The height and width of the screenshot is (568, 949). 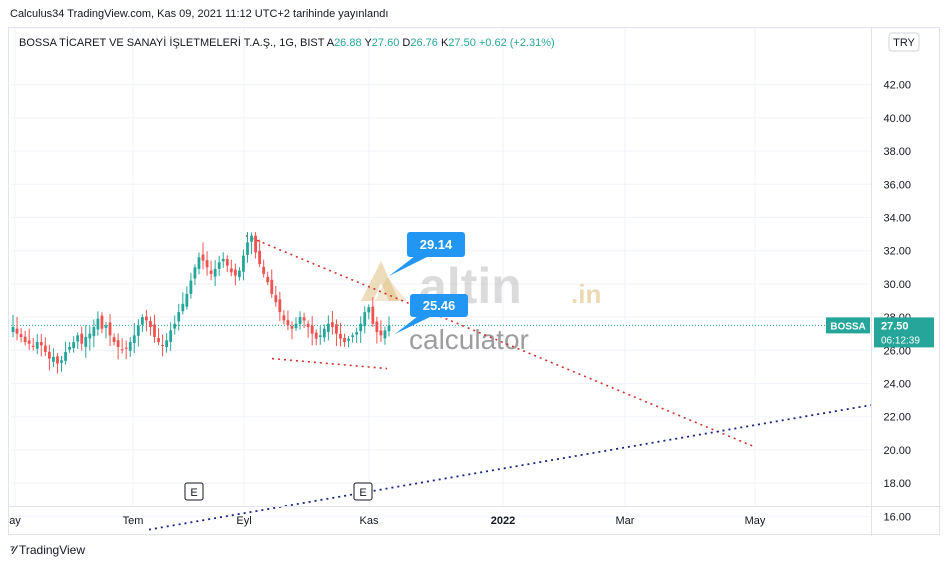 I want to click on footer: ⁷⁄ TradingView, so click(x=47, y=550).